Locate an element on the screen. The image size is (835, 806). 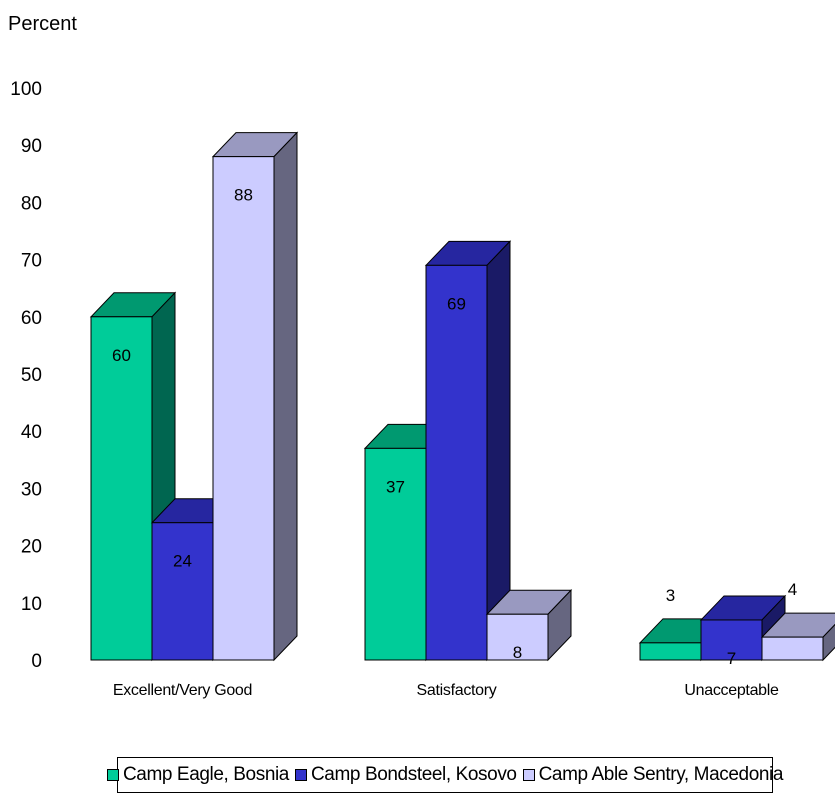
data-label-excellent-very-good-camp-eagle-bosnia: 60 is located at coordinates (121, 355).